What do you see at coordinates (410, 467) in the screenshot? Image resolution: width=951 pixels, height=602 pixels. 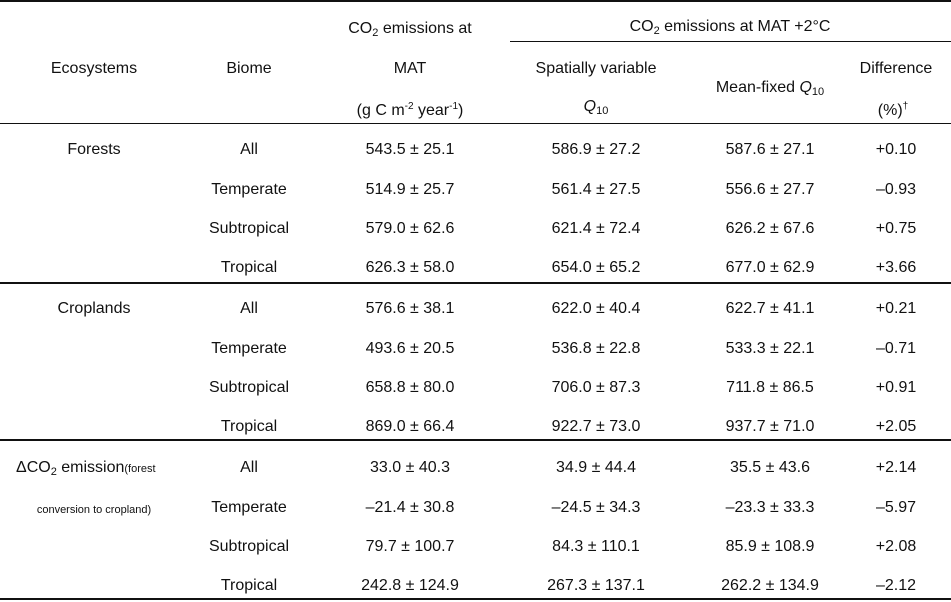 I see `mat-cell: 33.0 ± 40.3` at bounding box center [410, 467].